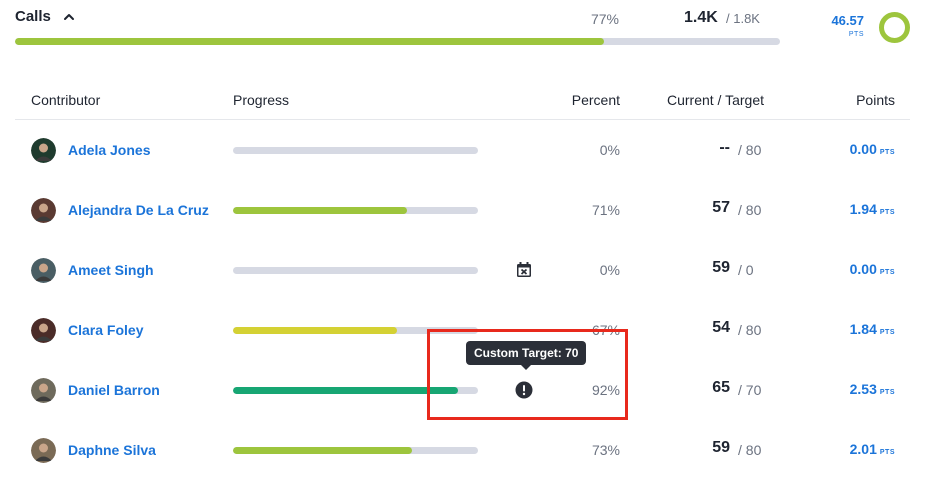 This screenshot has height=483, width=929. What do you see at coordinates (111, 270) in the screenshot?
I see `contributor-name: Ameet Singh` at bounding box center [111, 270].